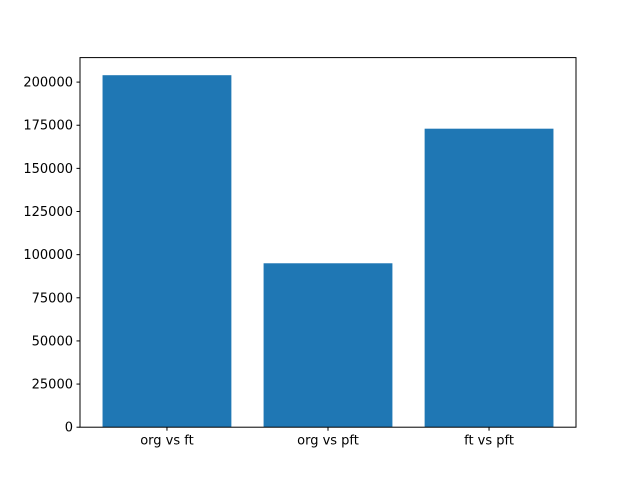 This screenshot has height=480, width=640. What do you see at coordinates (48, 126) in the screenshot?
I see `y-axis-tick-label: 175000` at bounding box center [48, 126].